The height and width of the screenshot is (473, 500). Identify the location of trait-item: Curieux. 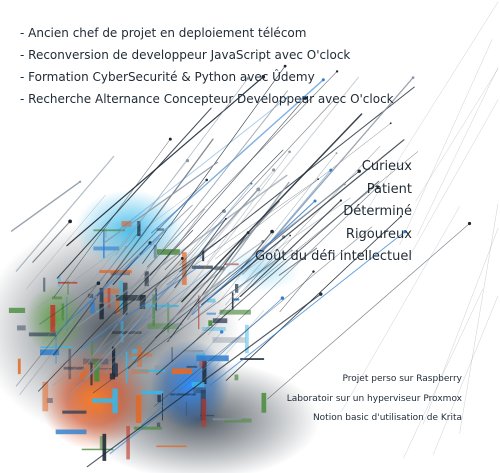
(386, 166).